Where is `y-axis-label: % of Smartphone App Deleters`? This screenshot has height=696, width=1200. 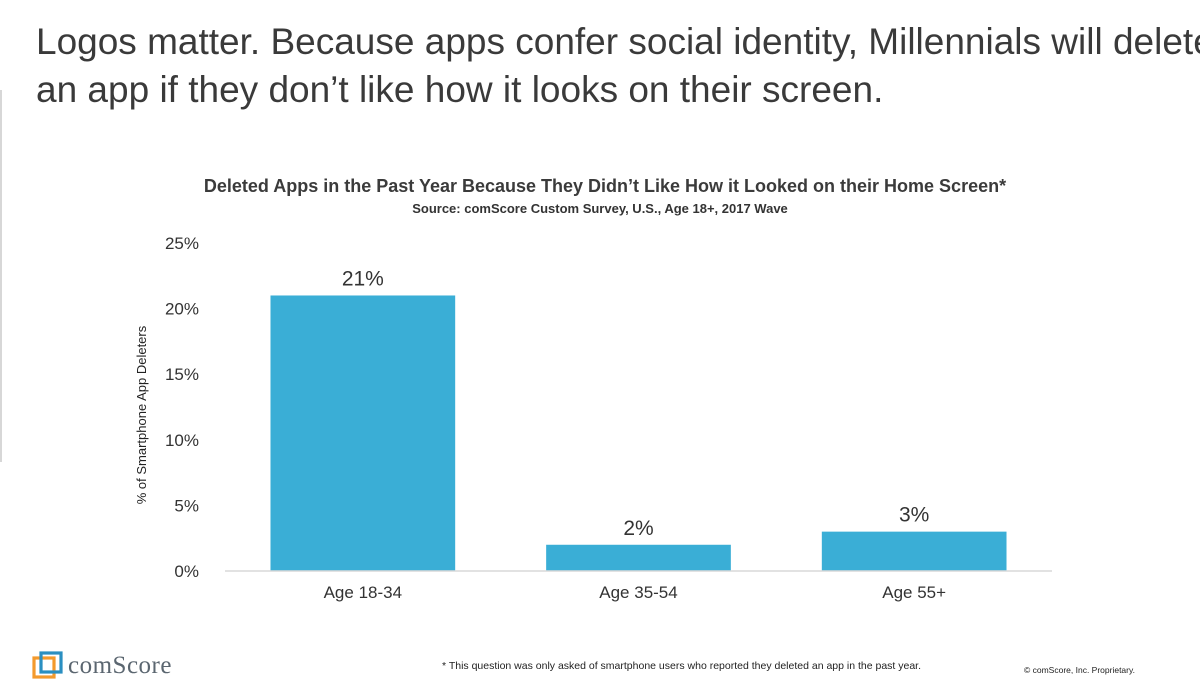 y-axis-label: % of Smartphone App Deleters is located at coordinates (141, 414).